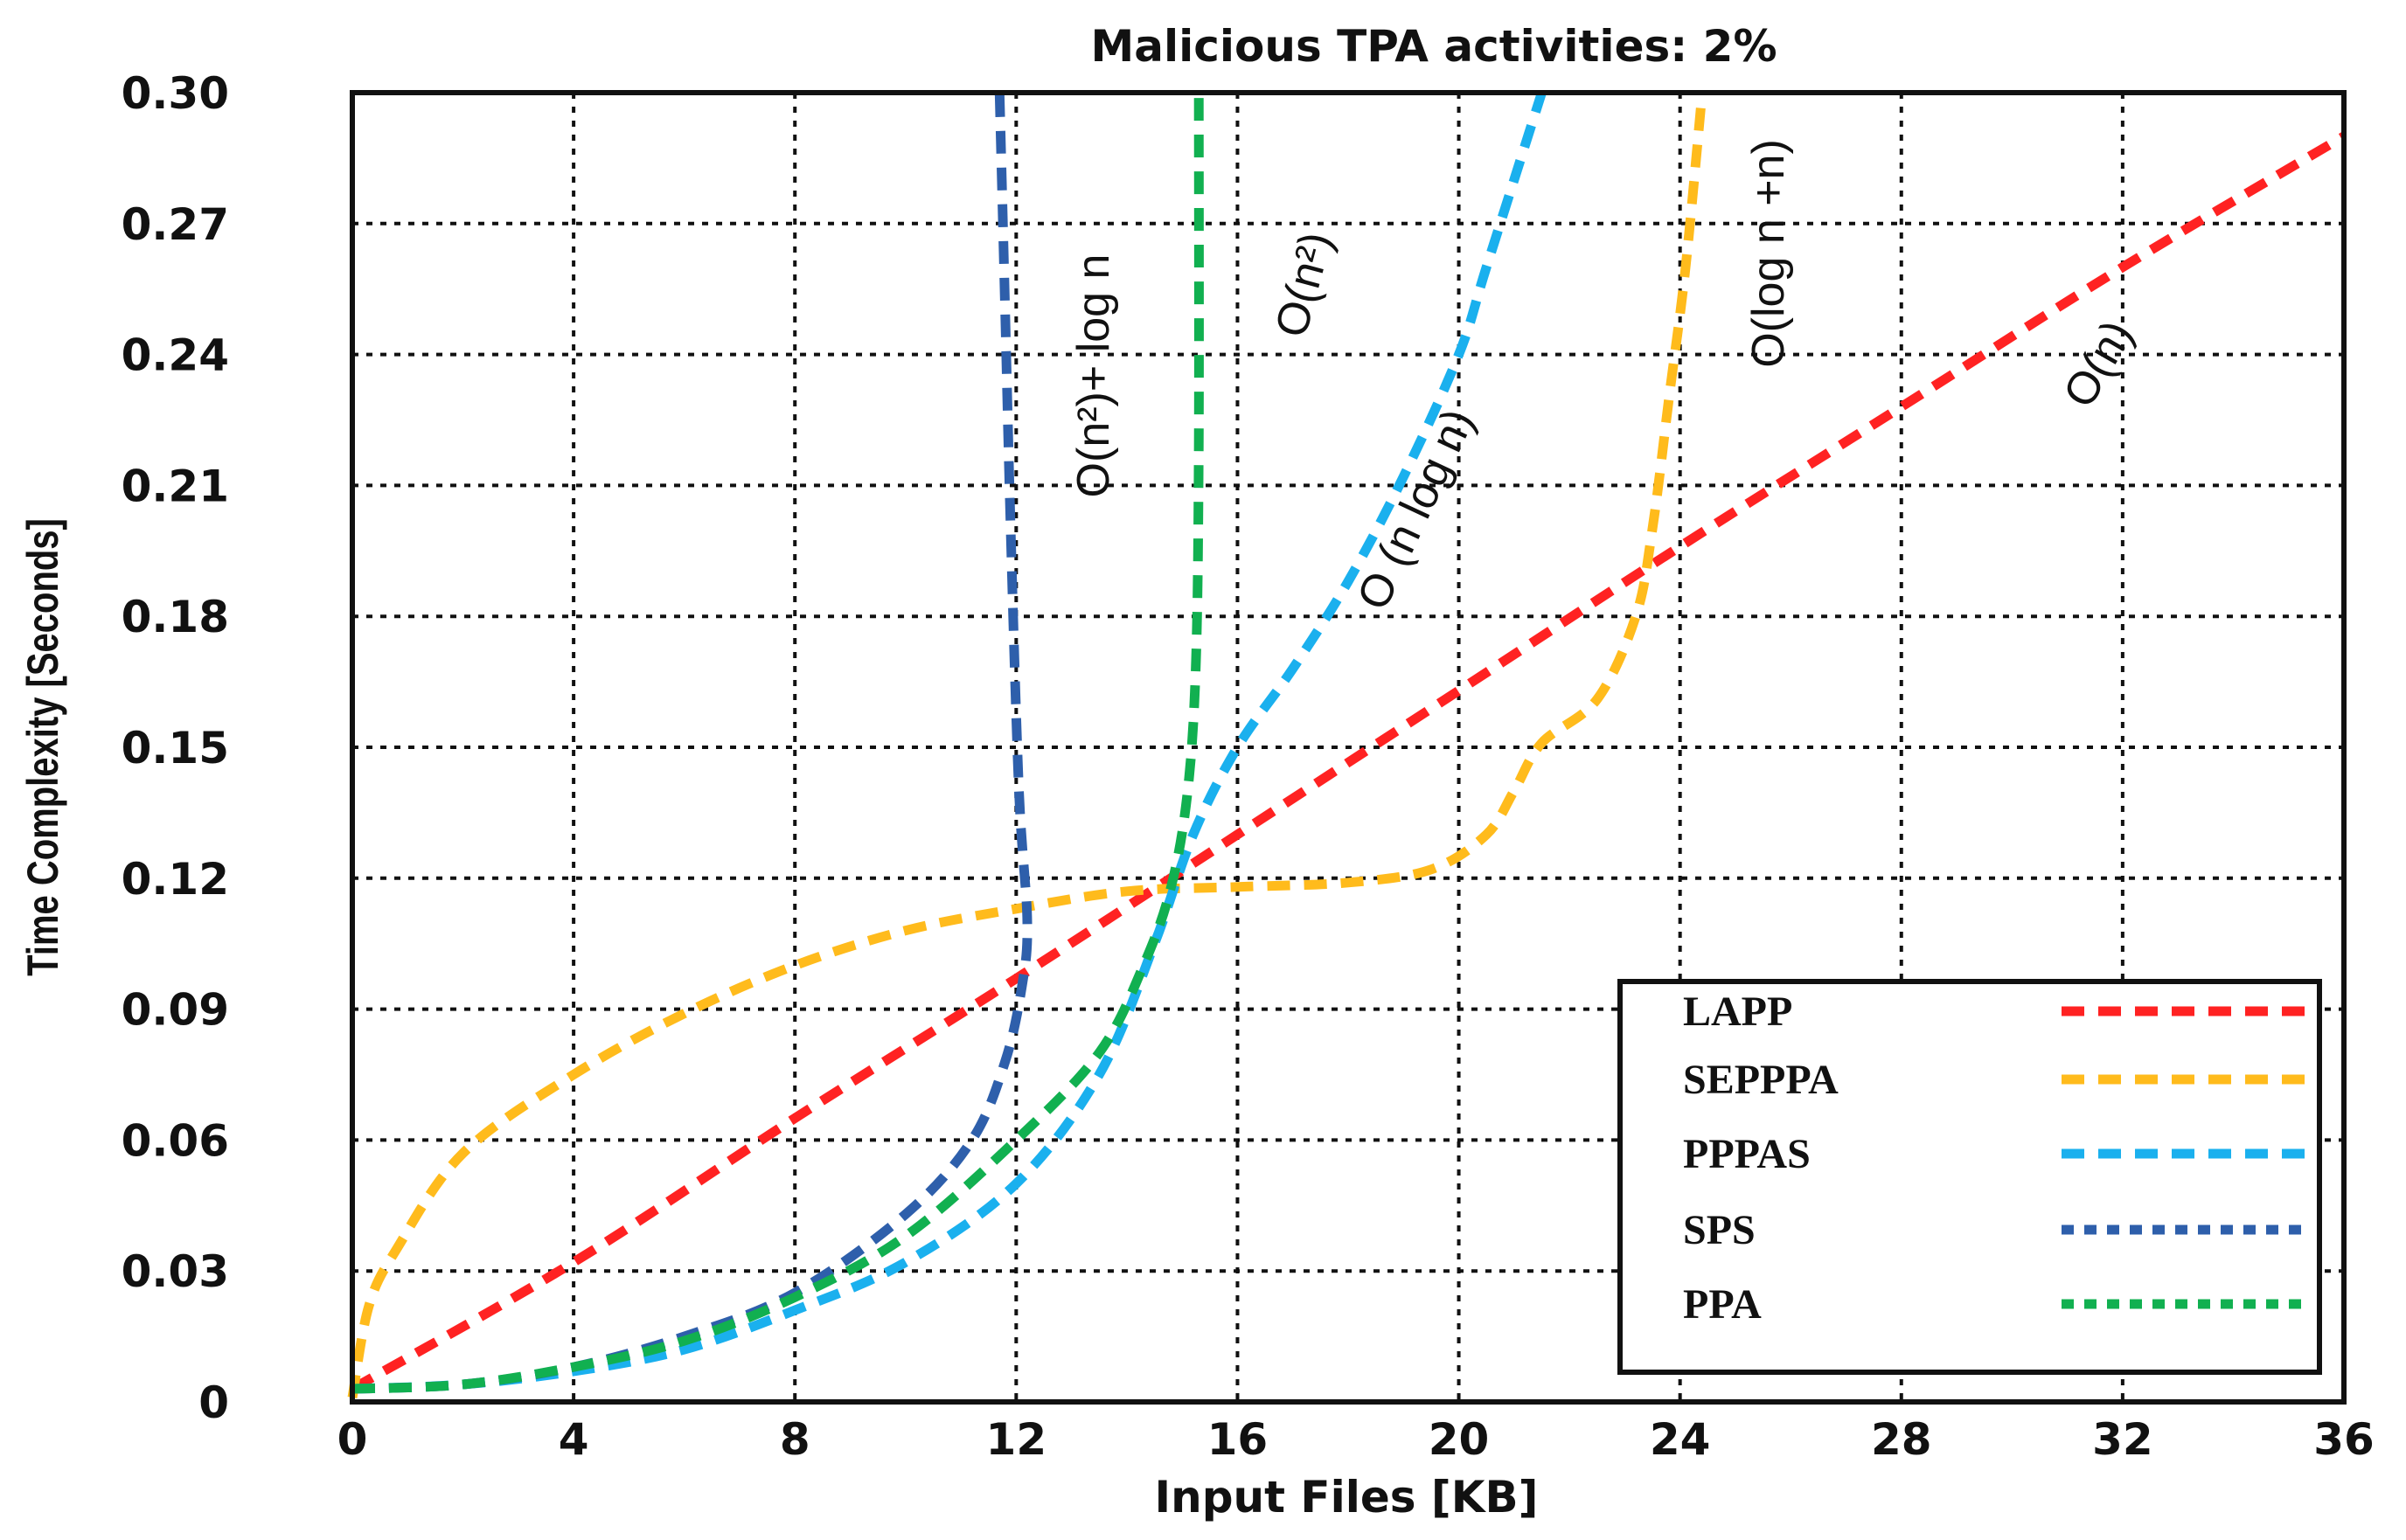  What do you see at coordinates (175, 486) in the screenshot?
I see `y-tick-label: 0.21` at bounding box center [175, 486].